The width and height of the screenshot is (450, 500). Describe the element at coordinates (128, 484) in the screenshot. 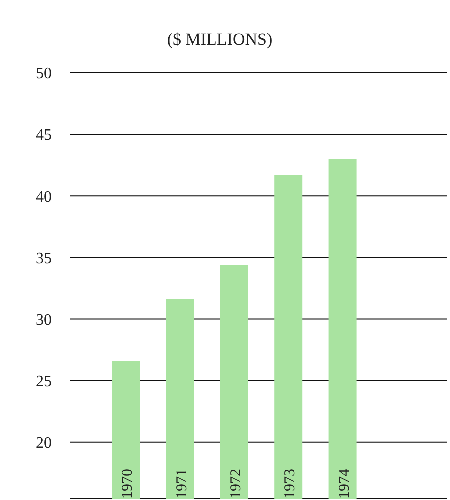

I see `x-tick-label: 1970` at that location.